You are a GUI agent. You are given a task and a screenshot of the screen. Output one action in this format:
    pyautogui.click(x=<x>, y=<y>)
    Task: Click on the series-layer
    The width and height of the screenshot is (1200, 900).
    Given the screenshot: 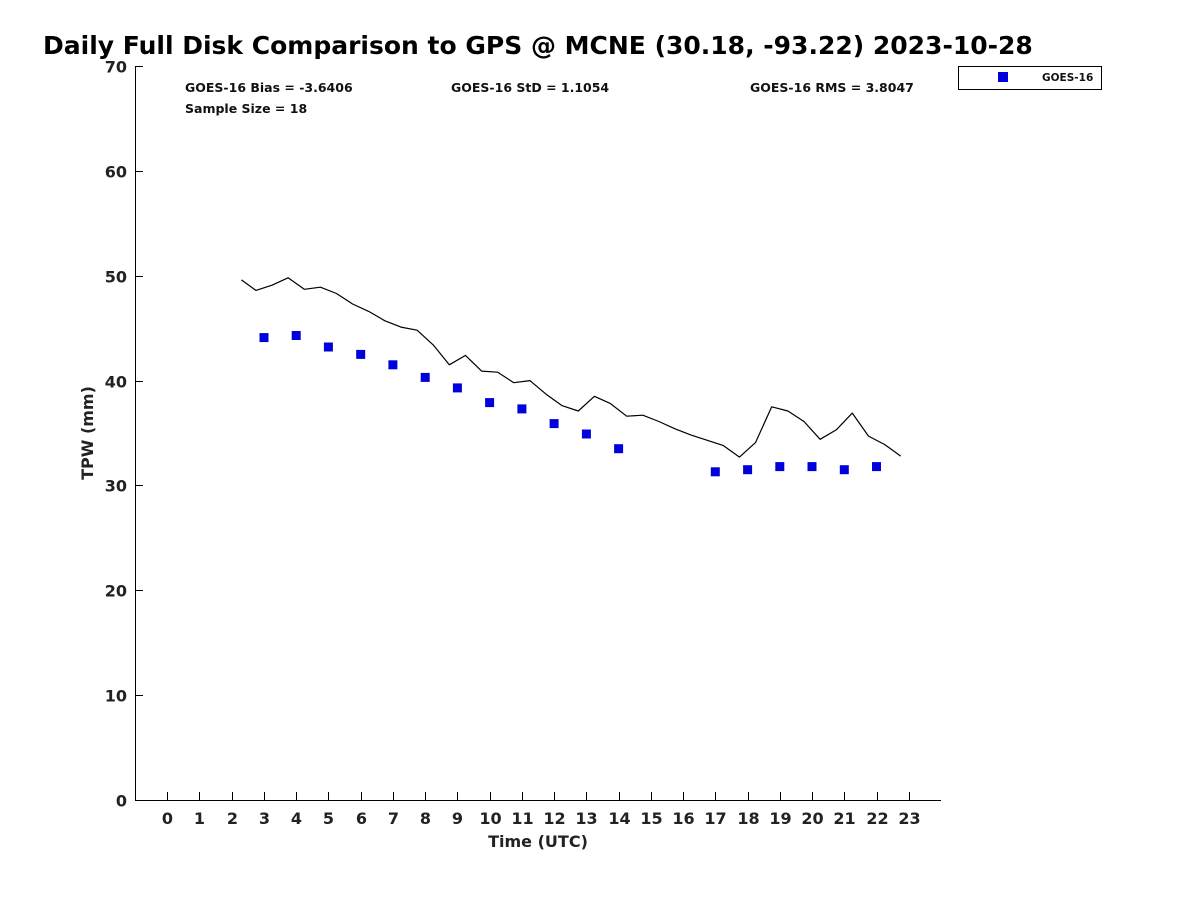 What is the action you would take?
    pyautogui.click(x=571, y=377)
    